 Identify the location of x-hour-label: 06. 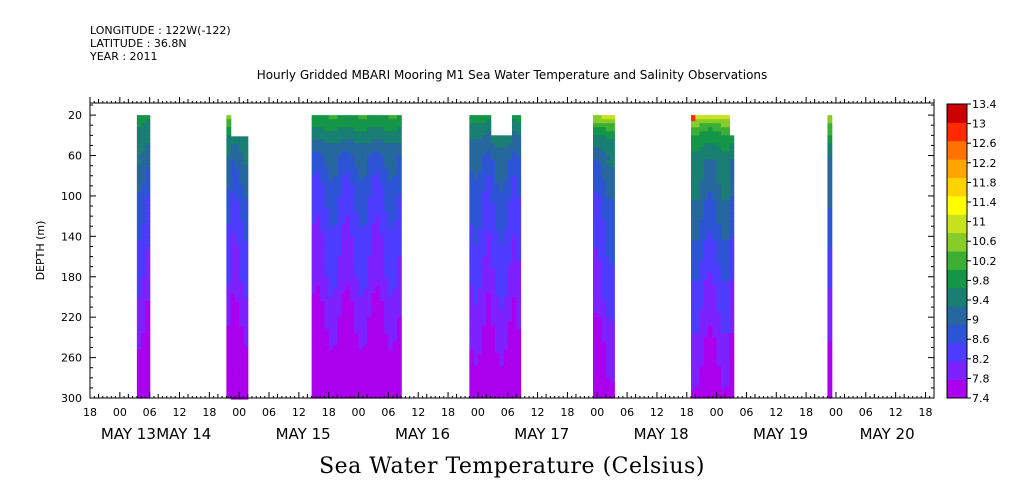
(627, 412).